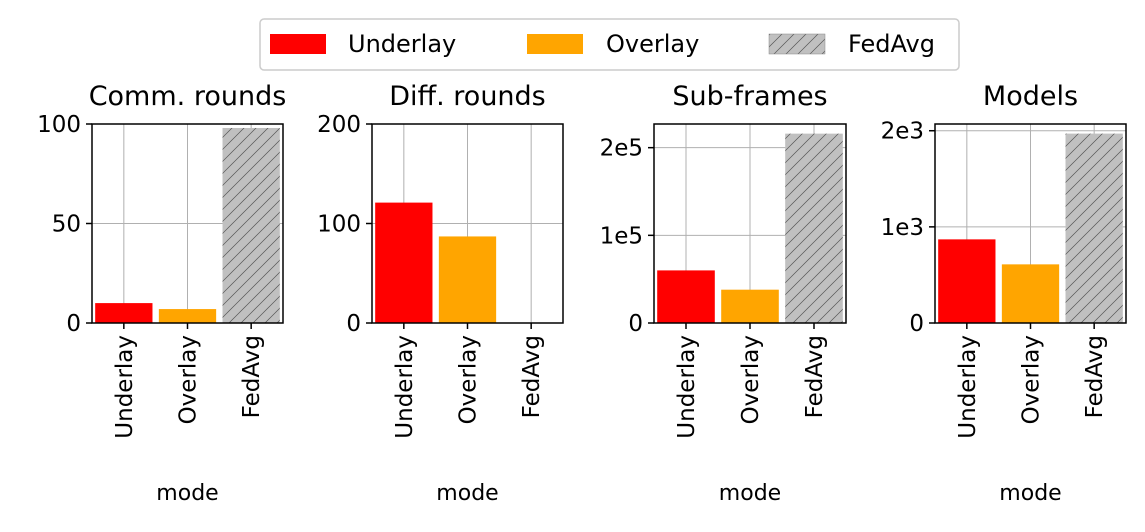  I want to click on y-tick-label: 1e3, so click(902, 228).